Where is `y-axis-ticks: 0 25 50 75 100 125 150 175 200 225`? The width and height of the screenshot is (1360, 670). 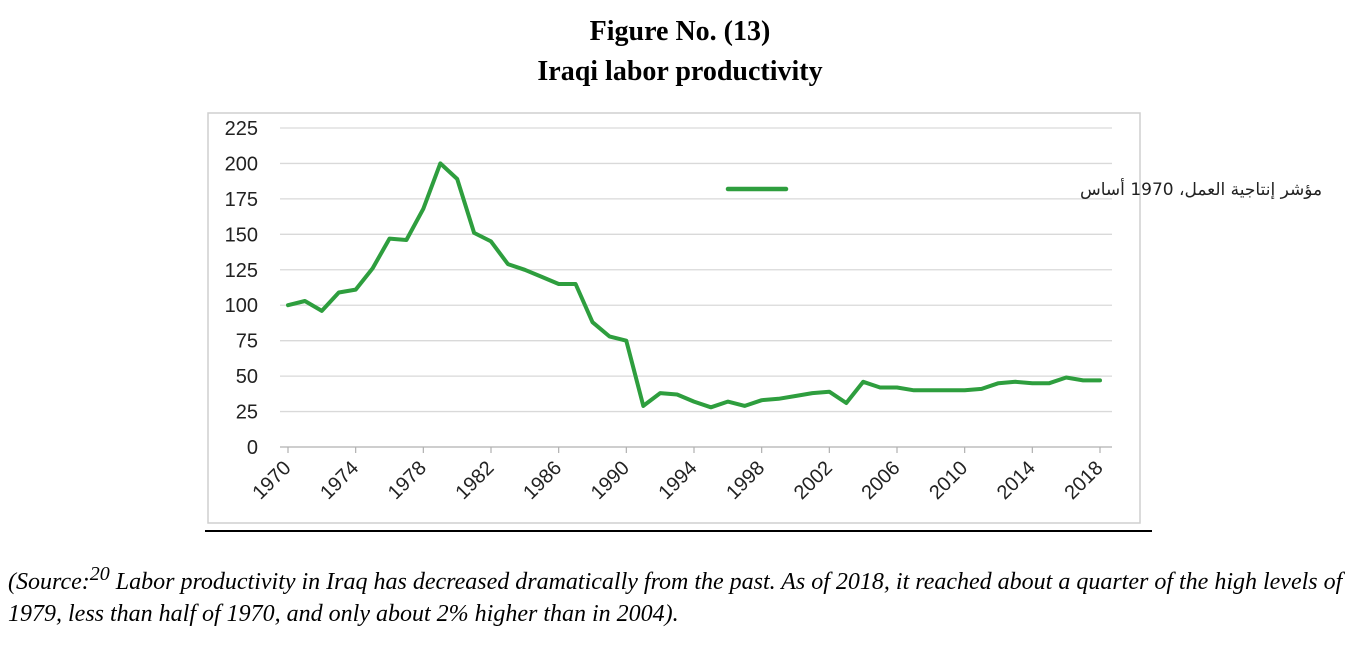 y-axis-ticks: 0 25 50 75 100 125 150 175 200 225 is located at coordinates (241, 288).